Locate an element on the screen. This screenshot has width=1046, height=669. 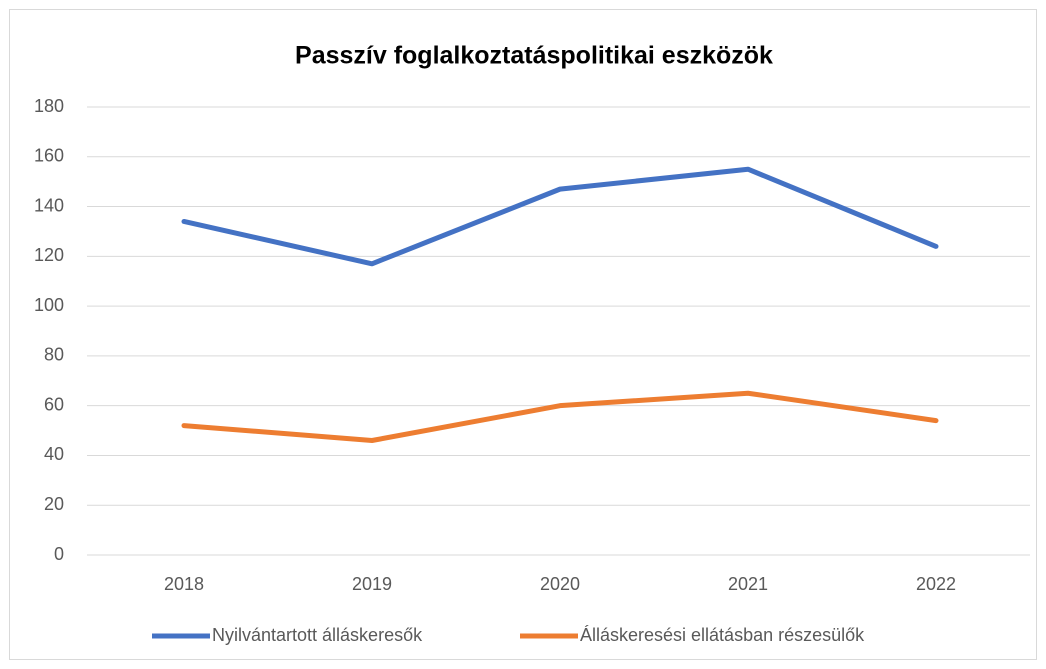
y-tick-label: 80 is located at coordinates (54, 355).